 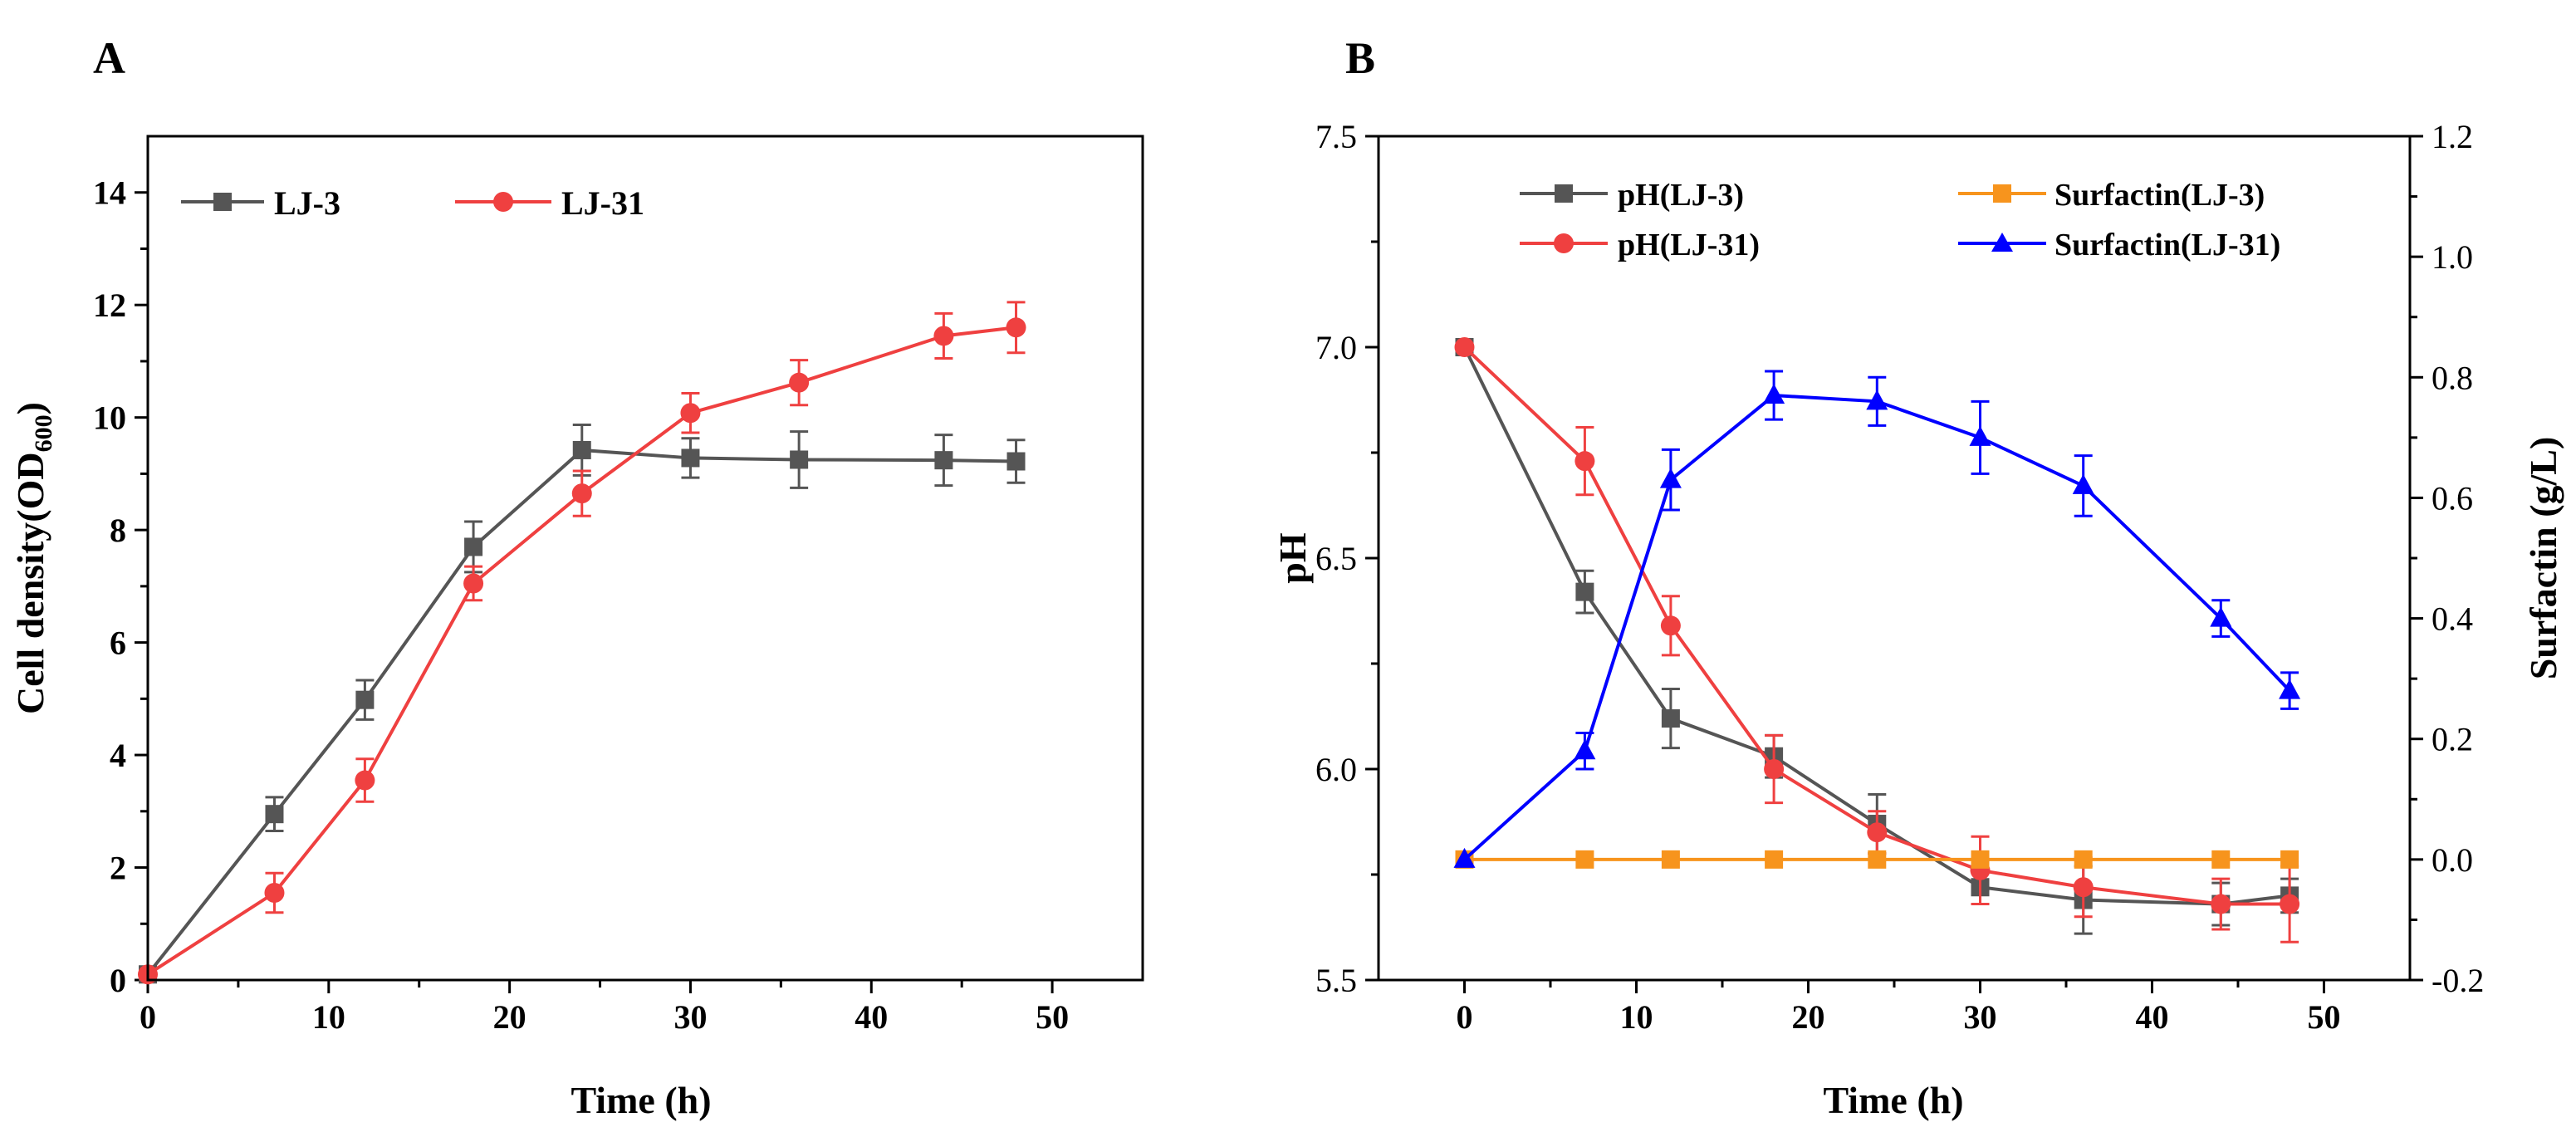 What do you see at coordinates (412, 203) in the screenshot?
I see `panel-a-legend: LJ-3 LJ-31` at bounding box center [412, 203].